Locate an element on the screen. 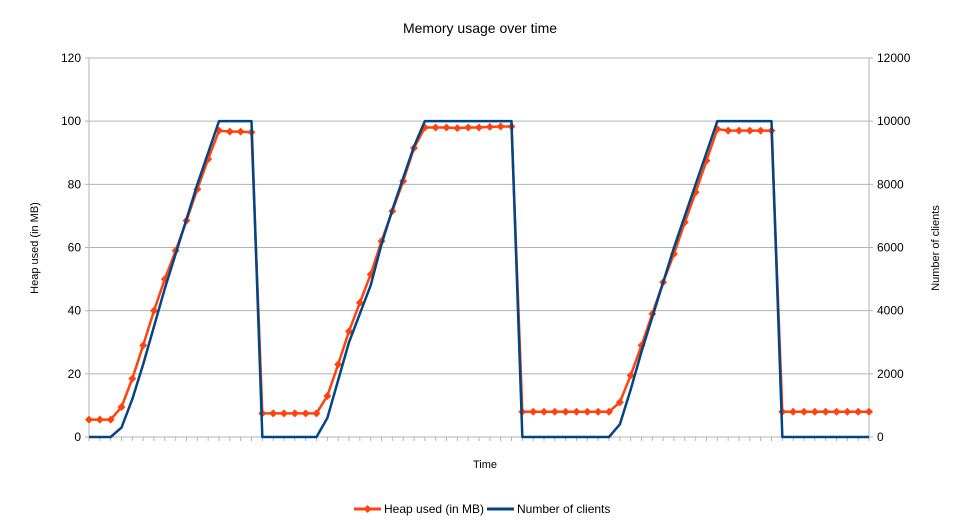  y-axis-label: Heap used (in MB) is located at coordinates (35, 248).